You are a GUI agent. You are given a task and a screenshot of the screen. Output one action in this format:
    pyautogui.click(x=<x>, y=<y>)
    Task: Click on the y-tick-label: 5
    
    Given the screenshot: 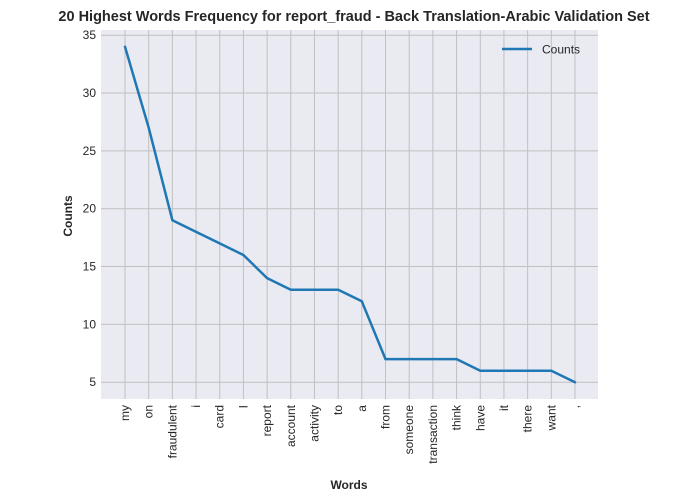 What is the action you would take?
    pyautogui.click(x=92, y=382)
    